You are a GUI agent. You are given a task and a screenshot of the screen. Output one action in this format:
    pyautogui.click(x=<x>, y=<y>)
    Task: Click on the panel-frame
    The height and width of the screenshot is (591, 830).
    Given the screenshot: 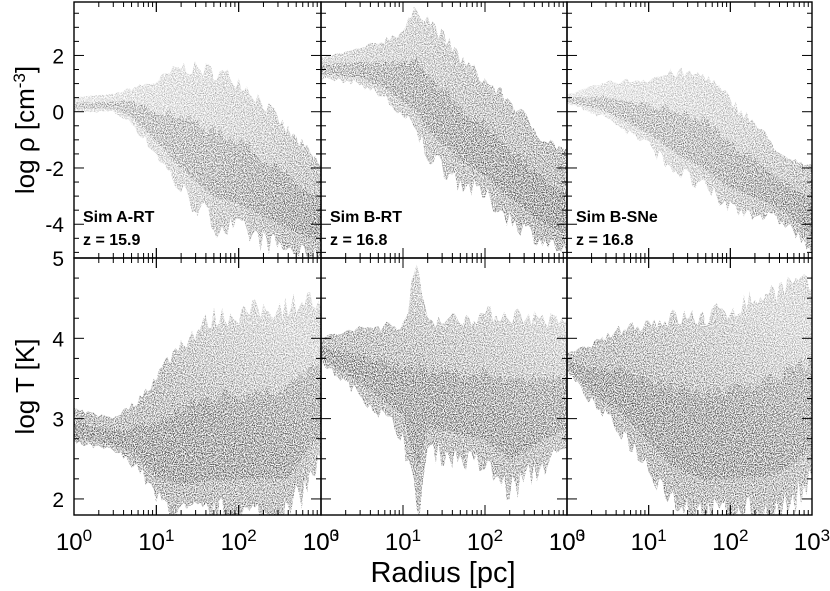 What is the action you would take?
    pyautogui.click(x=689, y=386)
    